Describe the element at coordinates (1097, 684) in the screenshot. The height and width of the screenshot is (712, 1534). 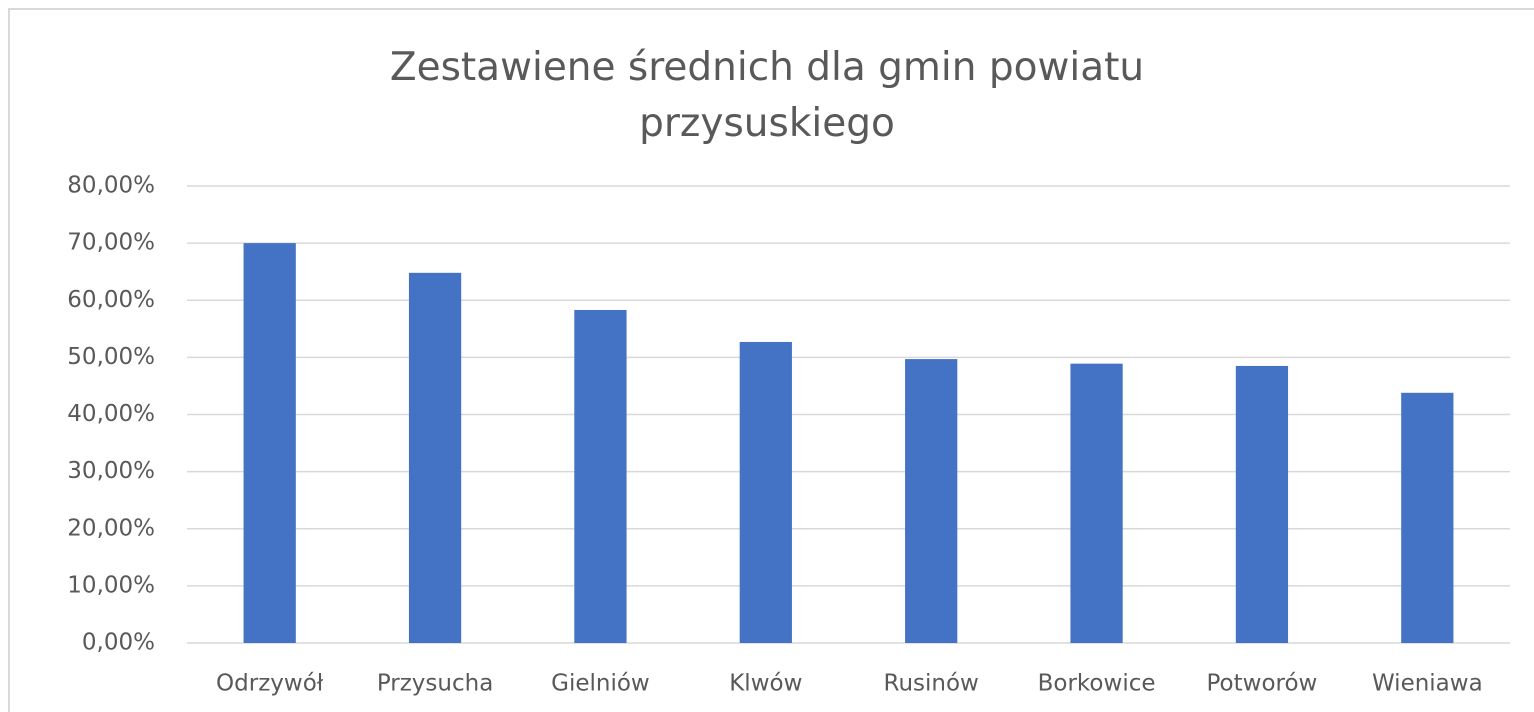
I see `x-tick-label: Borkowice` at that location.